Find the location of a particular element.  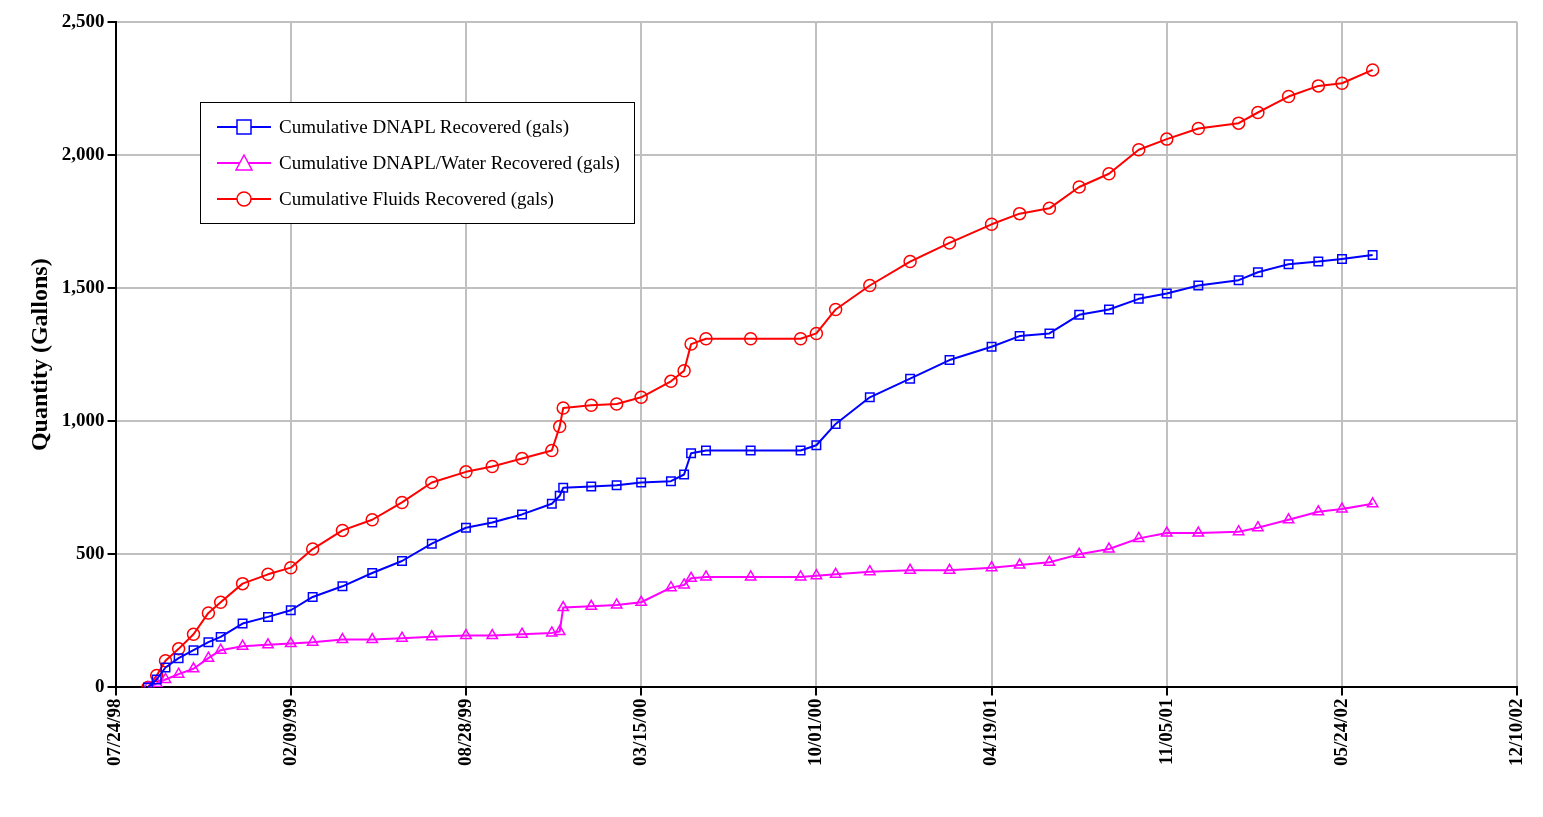

x-tick-label: 12/10/02 is located at coordinates (1516, 732).